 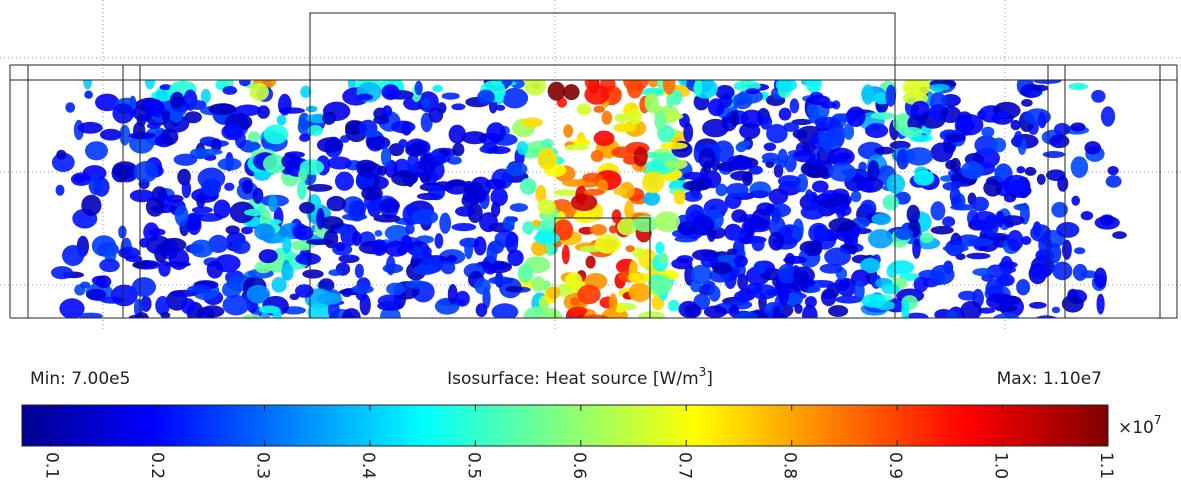 I want to click on legend-title: Isosurface: Heat source [W/m3], so click(x=580, y=377).